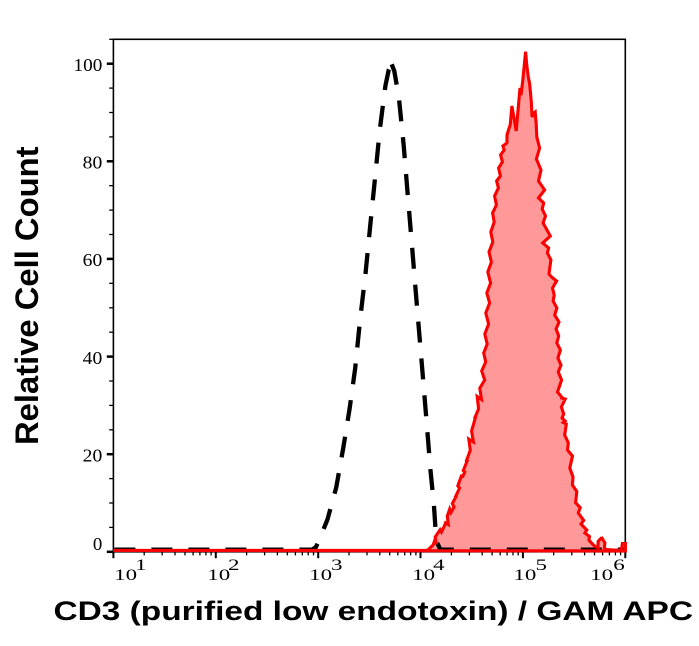 The height and width of the screenshot is (646, 699). I want to click on svg-text: 20, so click(93, 456).